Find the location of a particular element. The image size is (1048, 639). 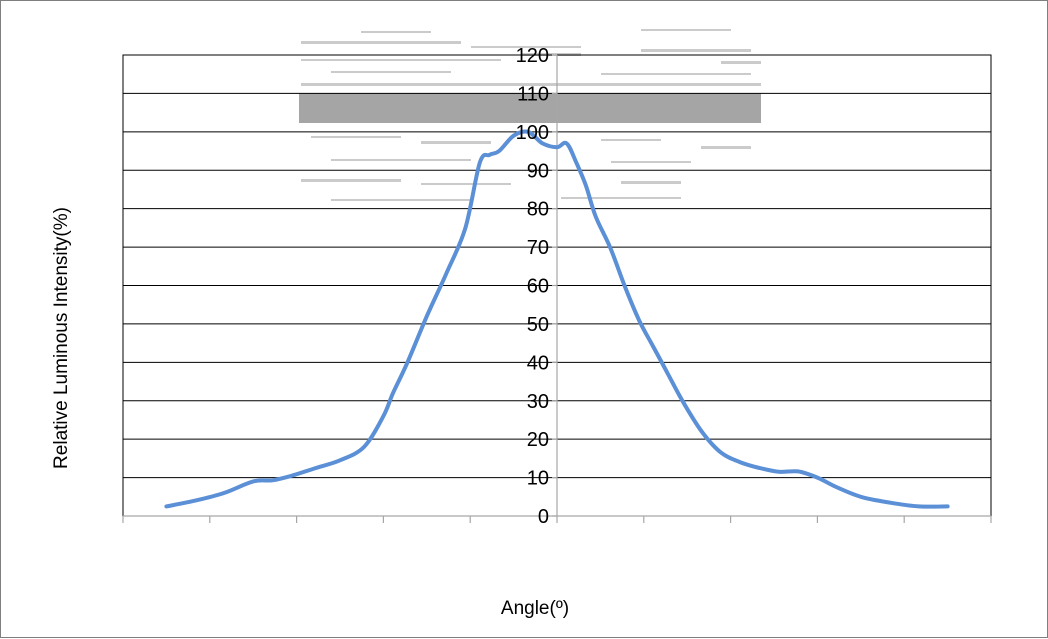

y-tick-label: 90 is located at coordinates (538, 171).